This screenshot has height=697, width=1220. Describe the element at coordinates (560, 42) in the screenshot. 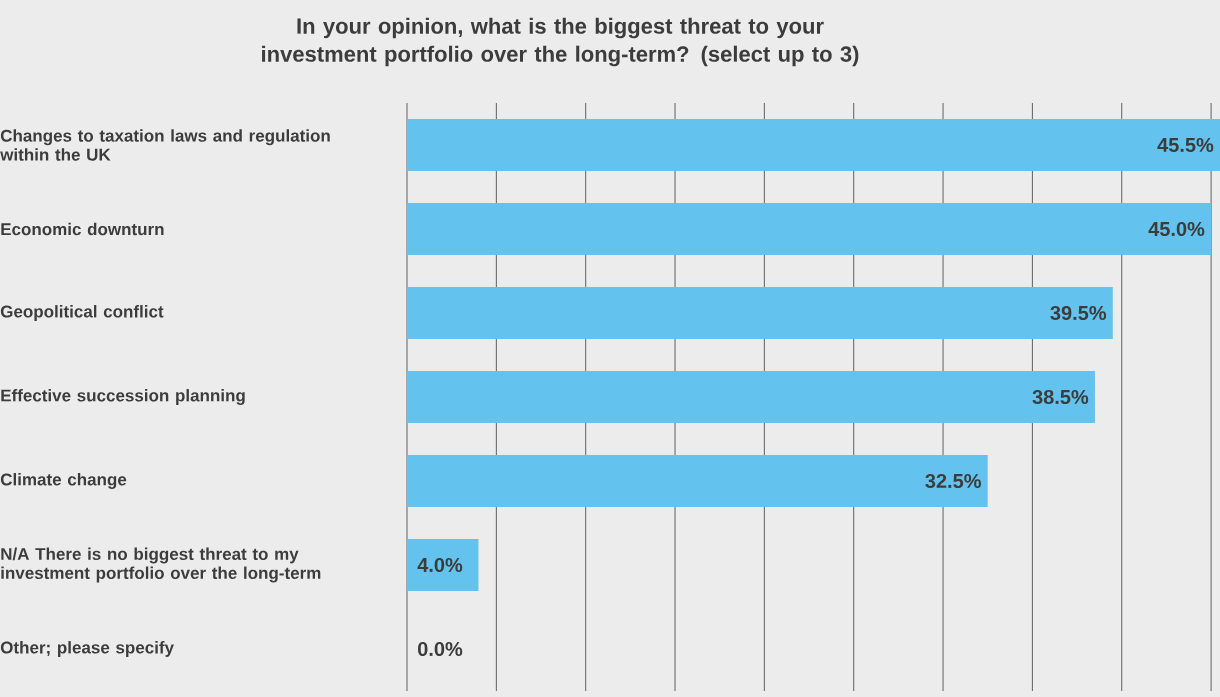

I see `chart-title: In your opinion, what is the biggest threat to your investment portfolio over the long-term? (select up to 3)` at that location.